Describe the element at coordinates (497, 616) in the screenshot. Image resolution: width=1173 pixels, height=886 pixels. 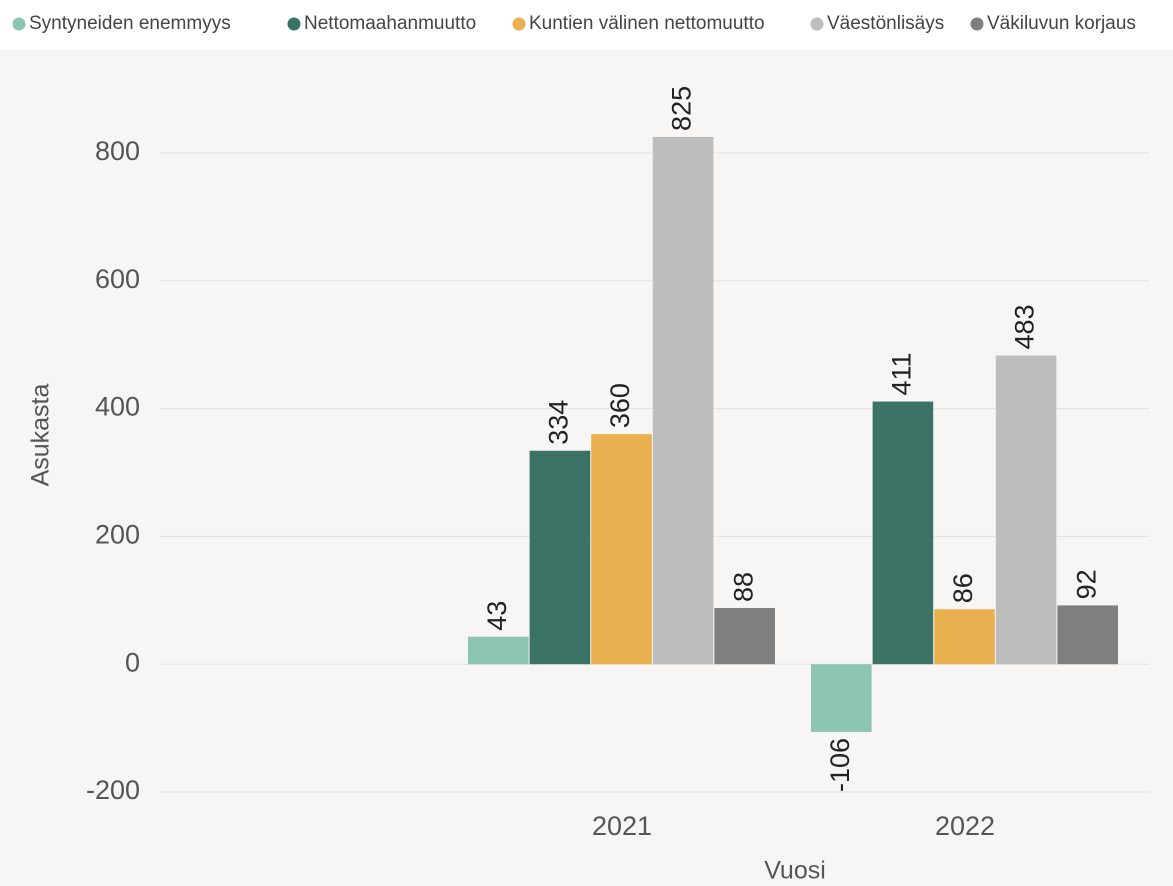
I see `data-label: 43` at that location.